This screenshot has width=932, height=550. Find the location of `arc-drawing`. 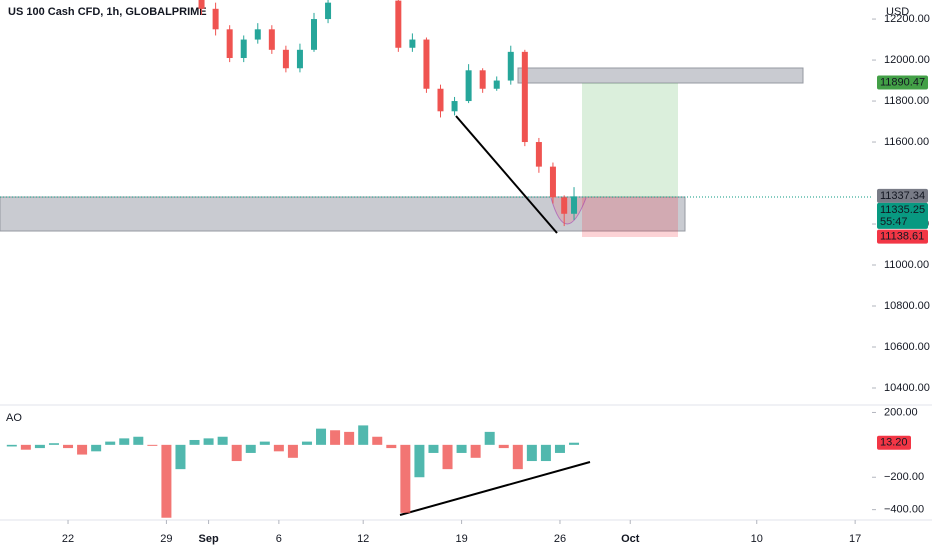

arc-drawing is located at coordinates (568, 211).